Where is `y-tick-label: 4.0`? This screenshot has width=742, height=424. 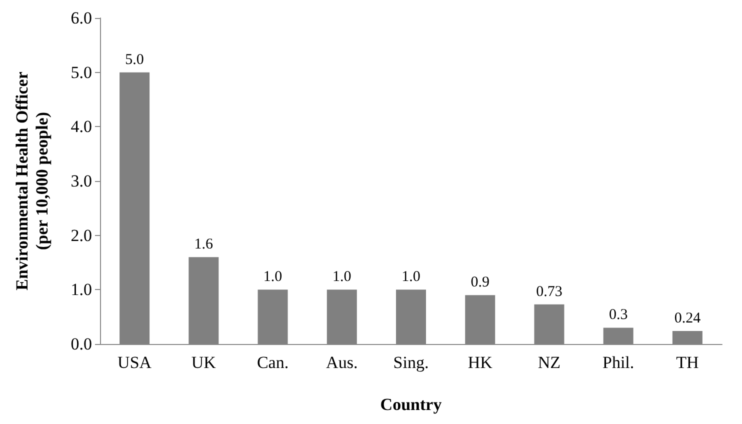 y-tick-label: 4.0 is located at coordinates (81, 126).